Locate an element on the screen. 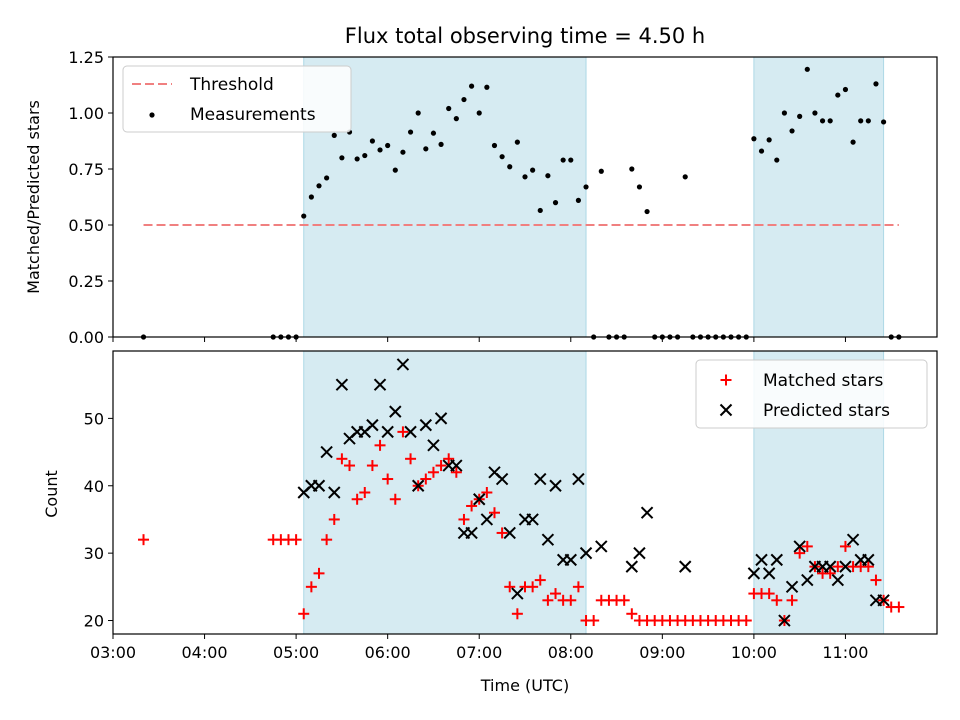 This screenshot has width=960, height=720. legend-threshold-label: Threshold is located at coordinates (231, 85).